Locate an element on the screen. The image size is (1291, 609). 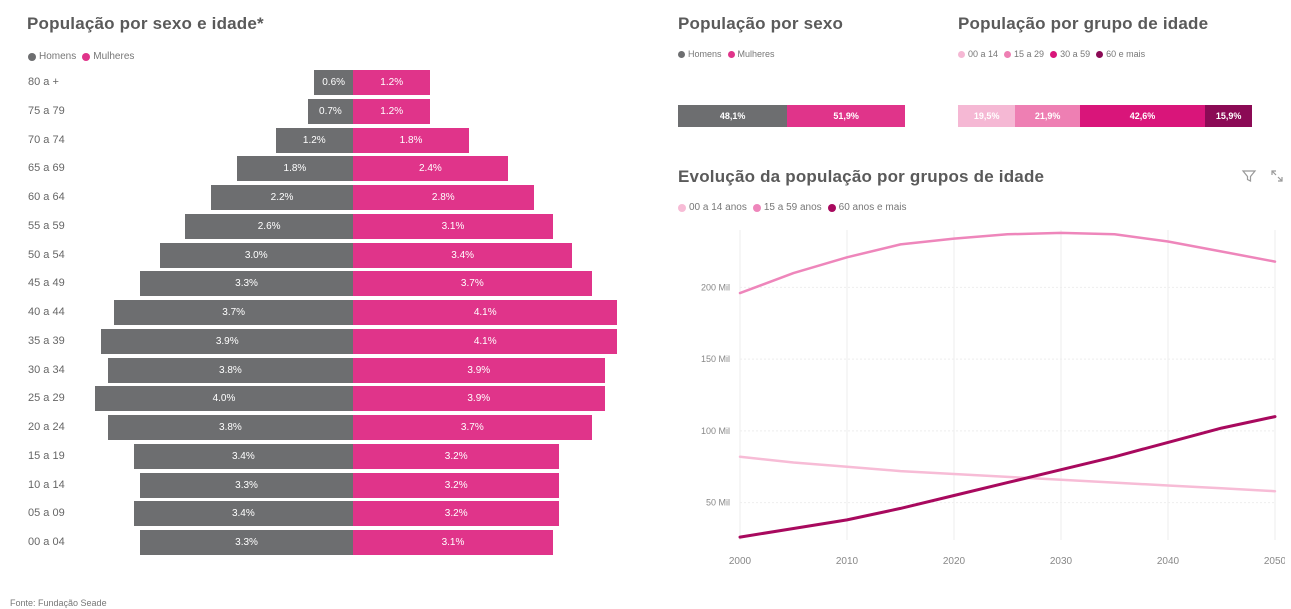
grupo-legend: 00 a 14 15 a 29 30 a 59 60 e mais is located at coordinates (1054, 54).